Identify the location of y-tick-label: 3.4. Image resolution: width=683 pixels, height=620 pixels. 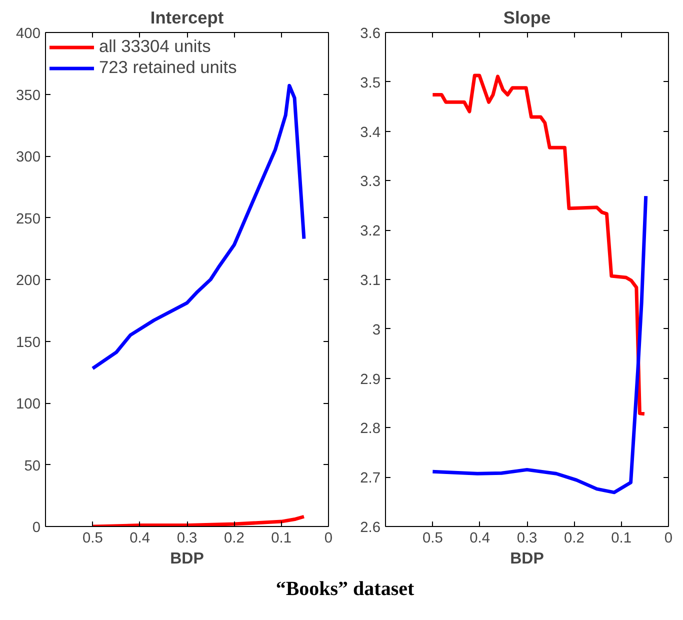
(370, 132).